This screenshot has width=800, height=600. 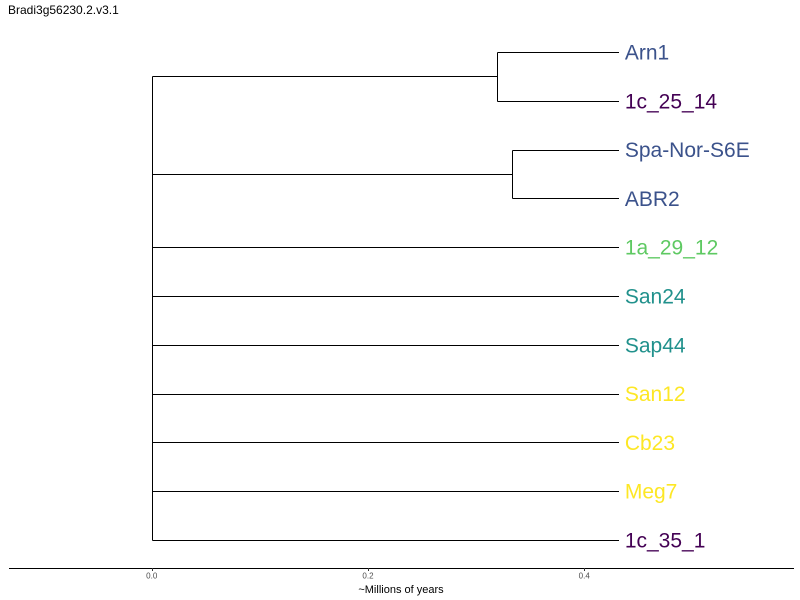 I want to click on tip-label: 1a_29_12, so click(x=671, y=248).